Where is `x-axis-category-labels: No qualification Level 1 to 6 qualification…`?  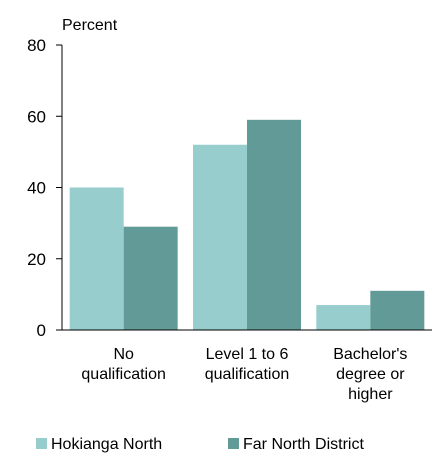
x-axis-category-labels: No qualification Level 1 to 6 qualification… is located at coordinates (244, 374).